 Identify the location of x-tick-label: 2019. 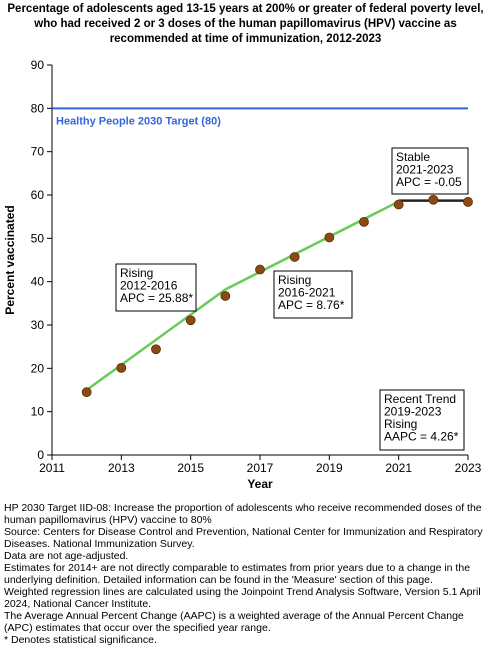
(329, 468).